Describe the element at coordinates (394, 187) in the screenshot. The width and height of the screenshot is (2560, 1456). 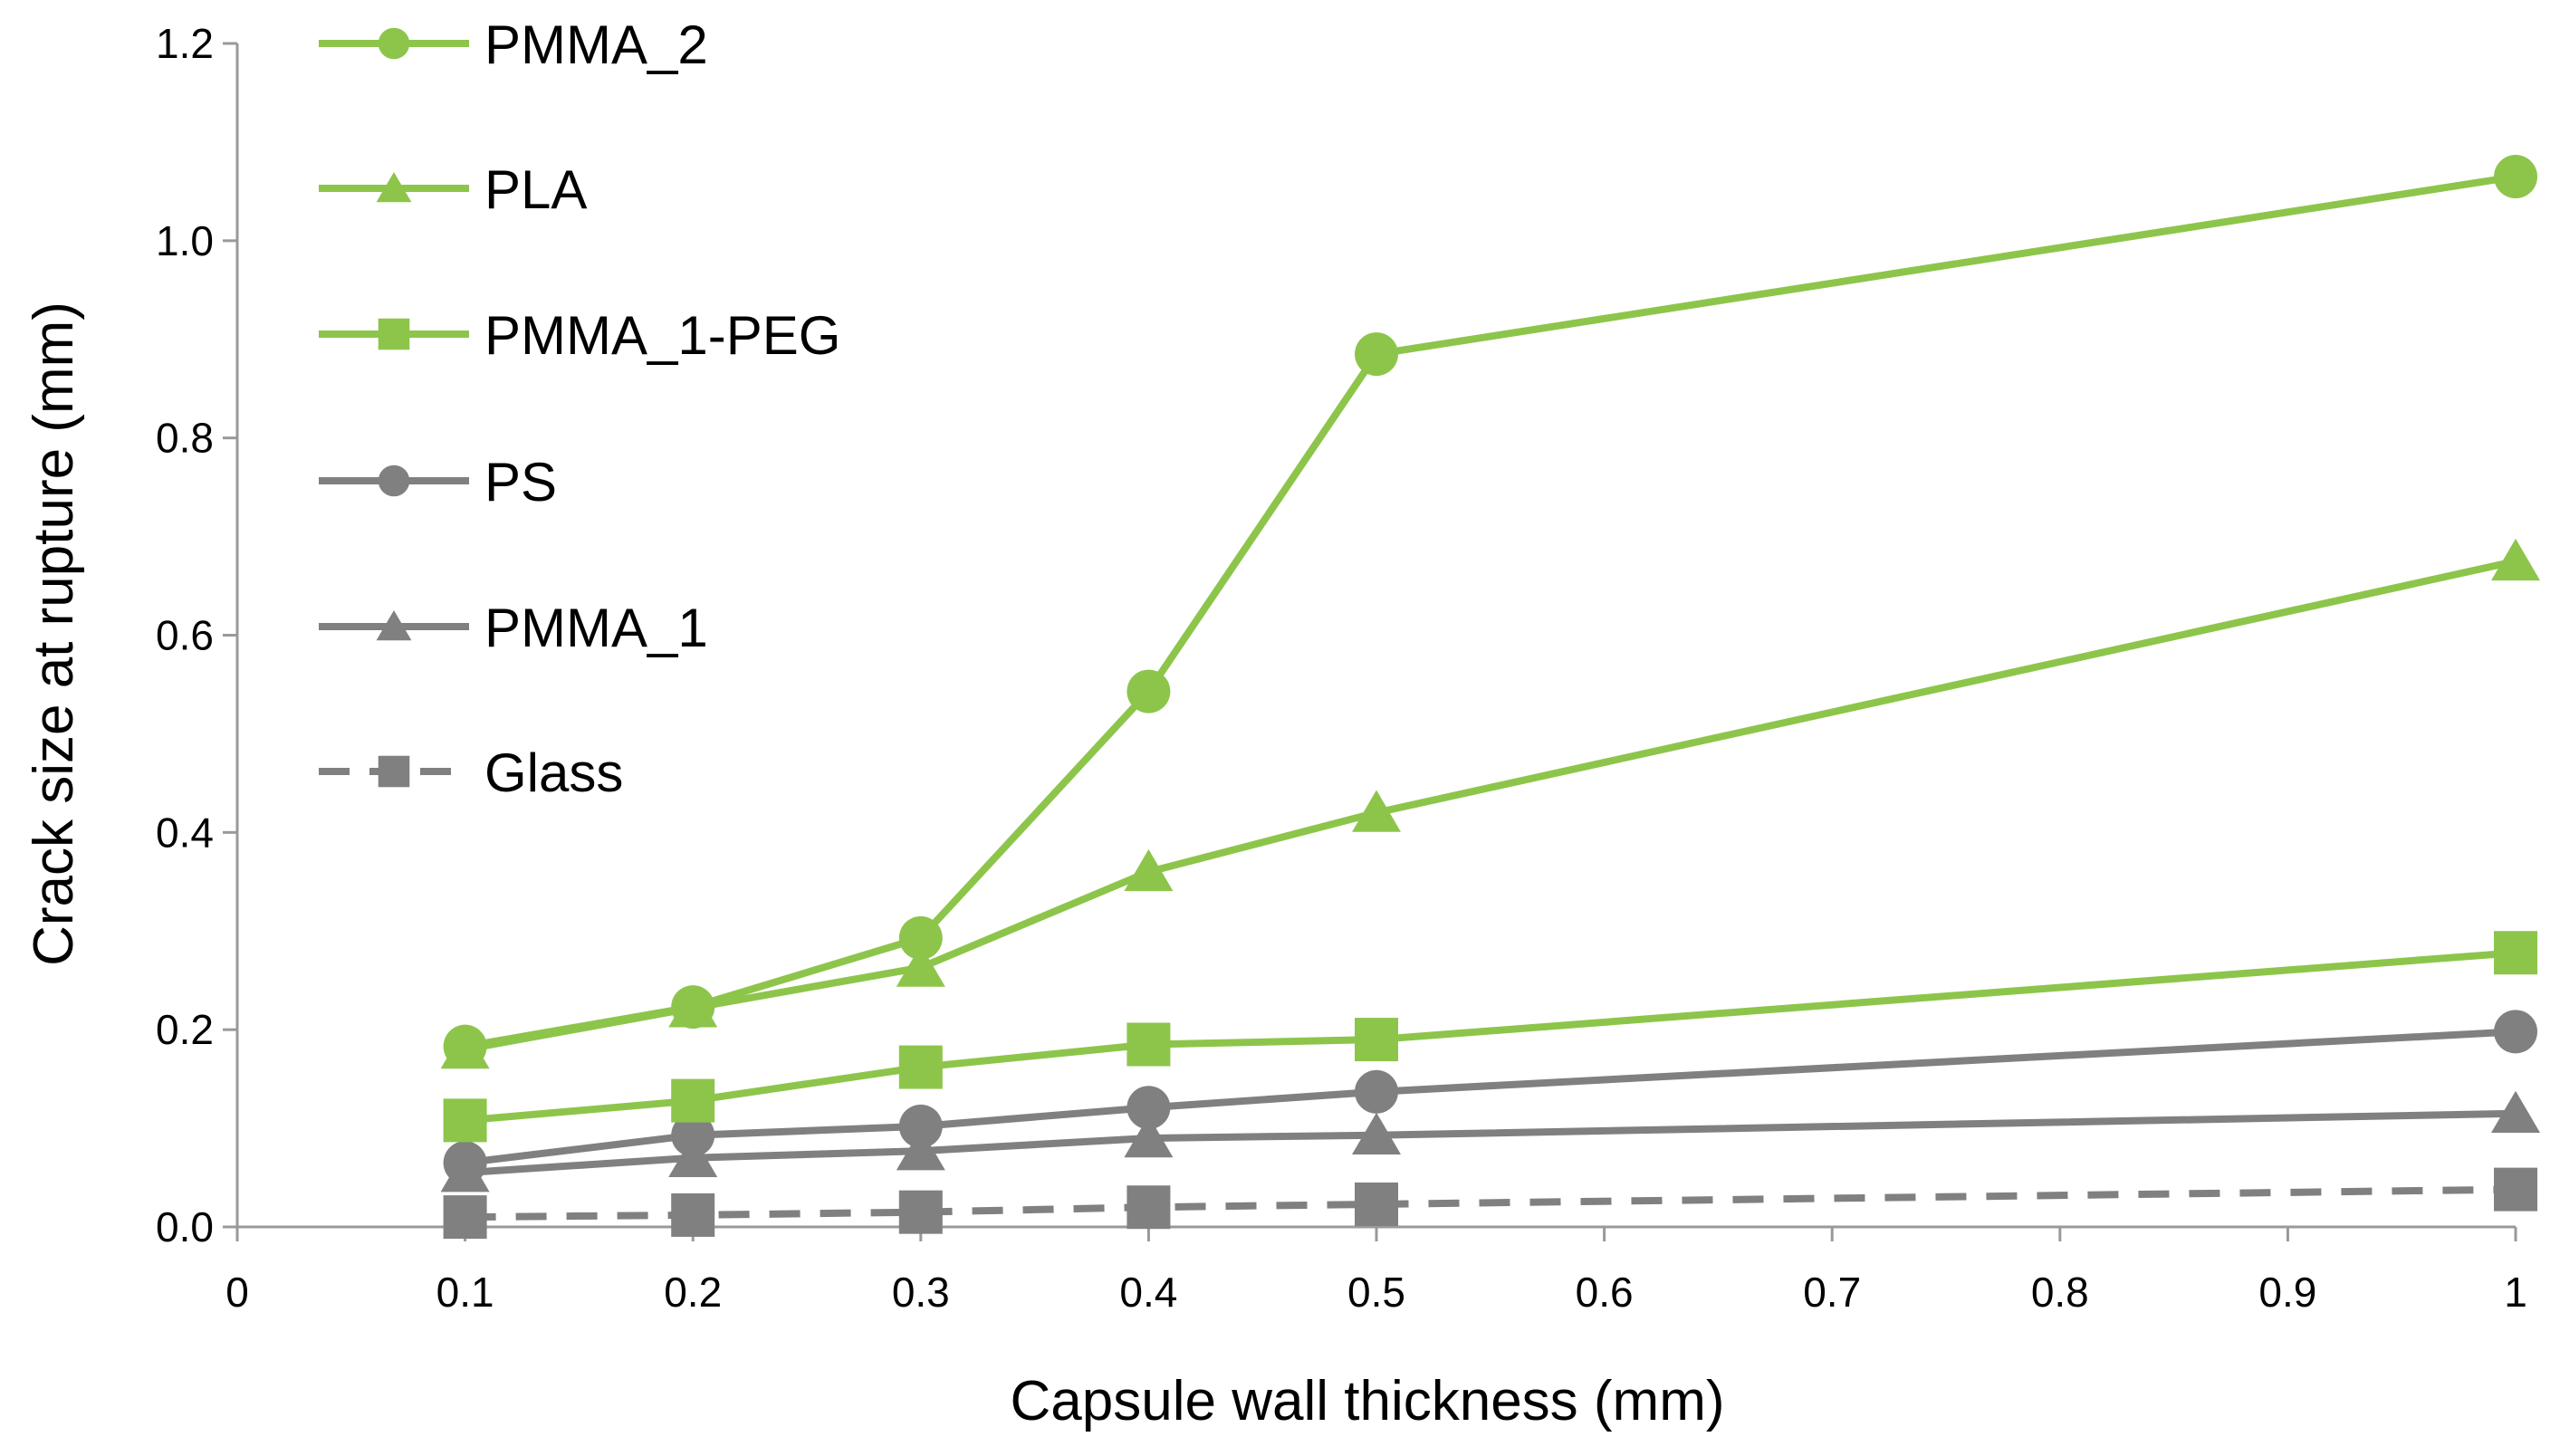
I see `legend-marker-pla` at that location.